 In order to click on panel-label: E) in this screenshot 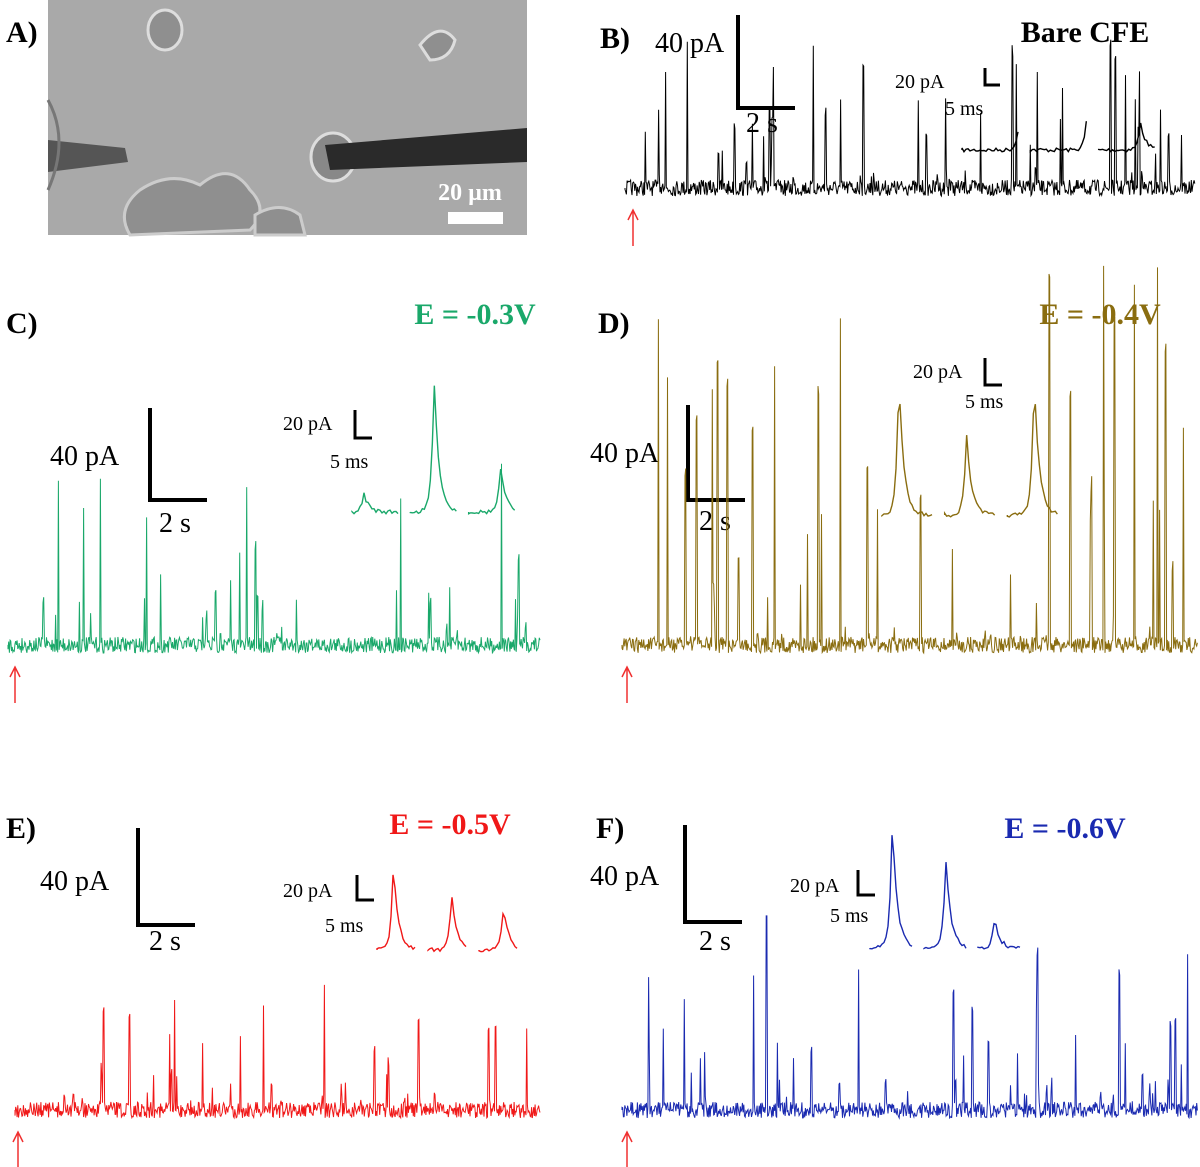, I will do `click(21, 828)`.